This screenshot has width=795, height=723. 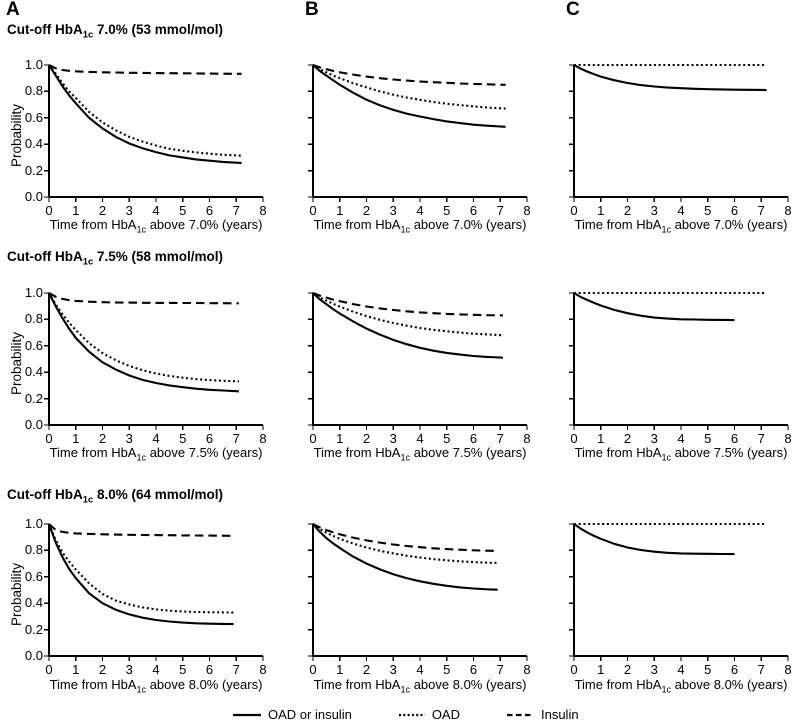 I want to click on dashed-line-icon, so click(x=520, y=714).